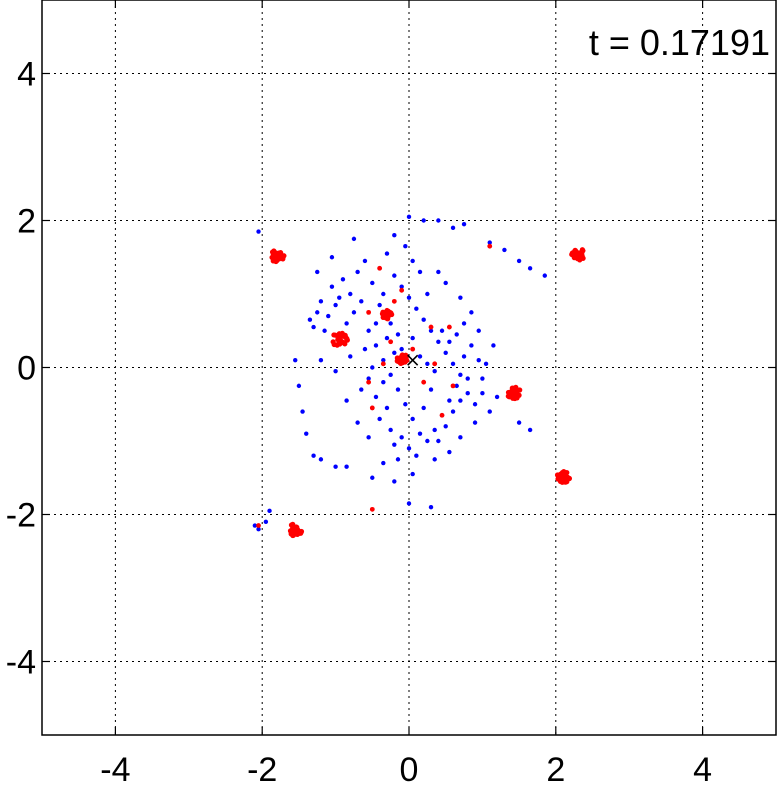  What do you see at coordinates (26, 75) in the screenshot?
I see `y-tick-label: 4` at bounding box center [26, 75].